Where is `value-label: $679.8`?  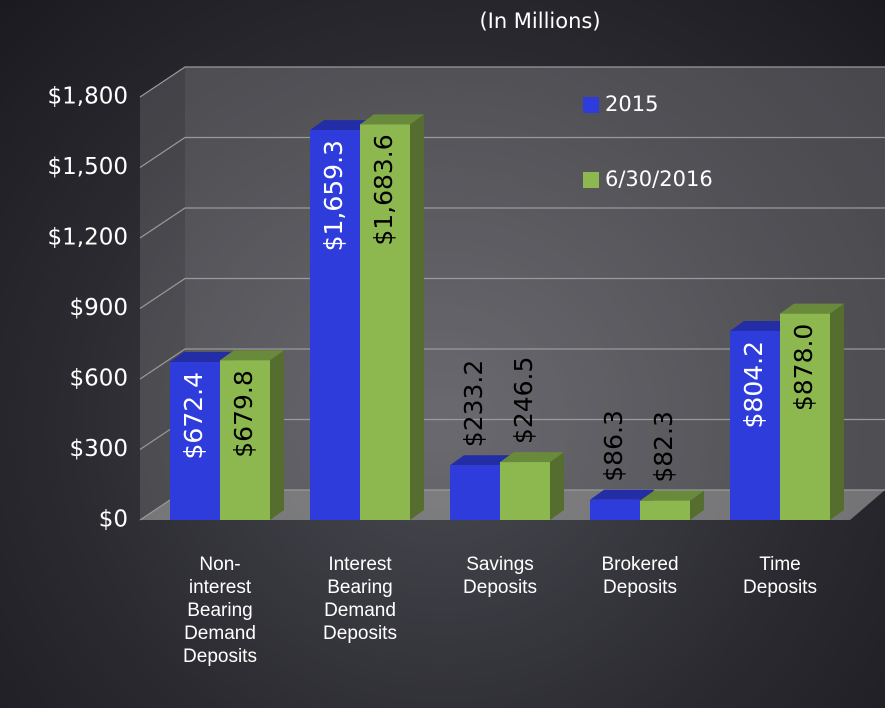
value-label: $679.8 is located at coordinates (243, 413).